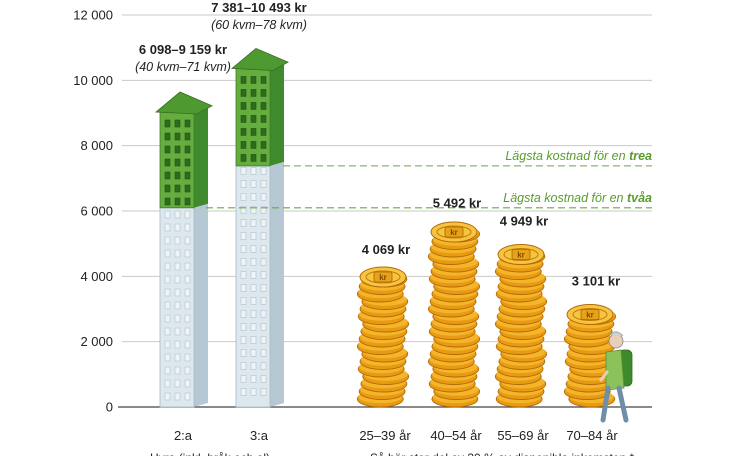 This screenshot has height=456, width=730. Describe the element at coordinates (259, 59) in the screenshot. I see `building-roof` at that location.